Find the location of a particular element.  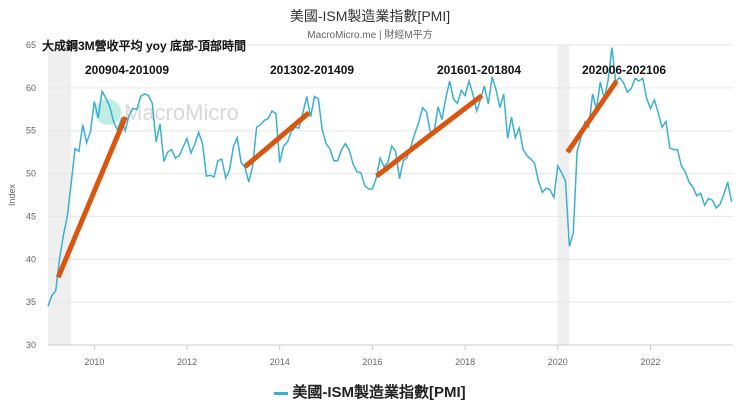

annotation-title: 大成鋼3M營收平均 yoy 底部-頂部時間 is located at coordinates (144, 45).